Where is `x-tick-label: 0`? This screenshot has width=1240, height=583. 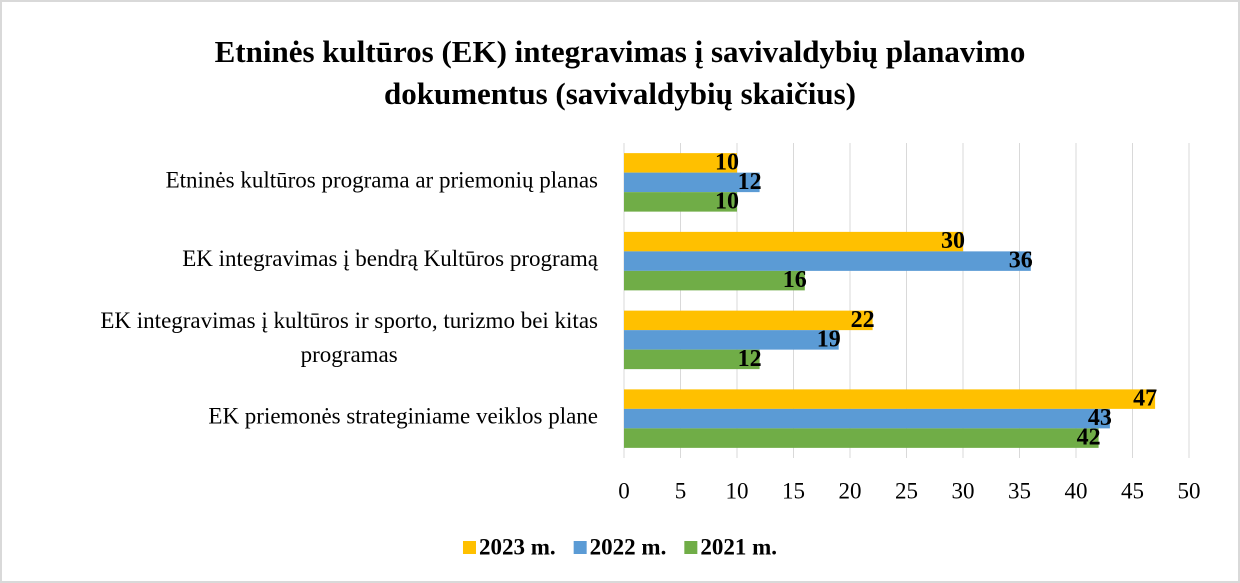 x-tick-label: 0 is located at coordinates (624, 490).